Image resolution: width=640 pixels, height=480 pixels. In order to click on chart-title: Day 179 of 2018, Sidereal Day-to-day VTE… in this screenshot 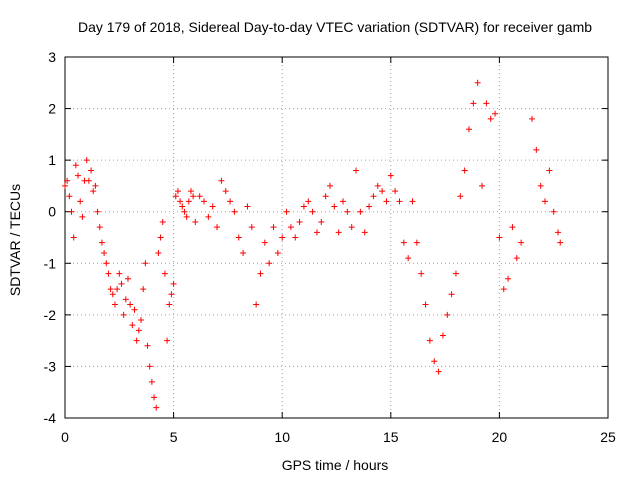, I will do `click(335, 27)`.